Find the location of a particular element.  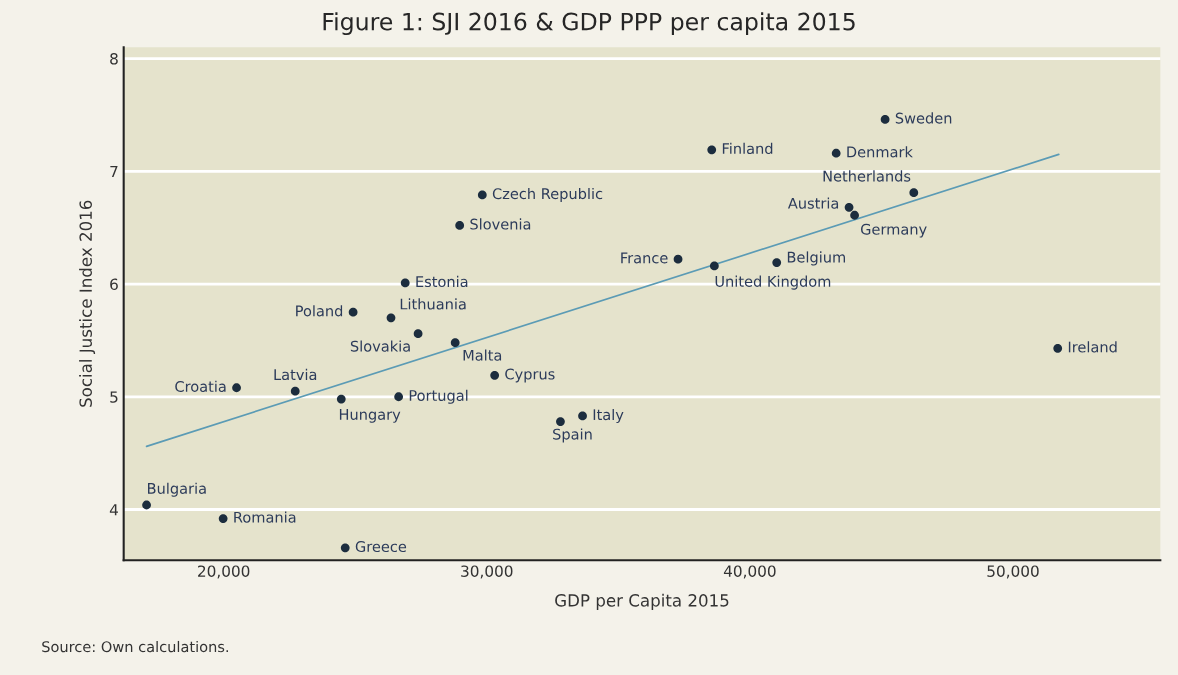

annotation: Estonia is located at coordinates (442, 281).